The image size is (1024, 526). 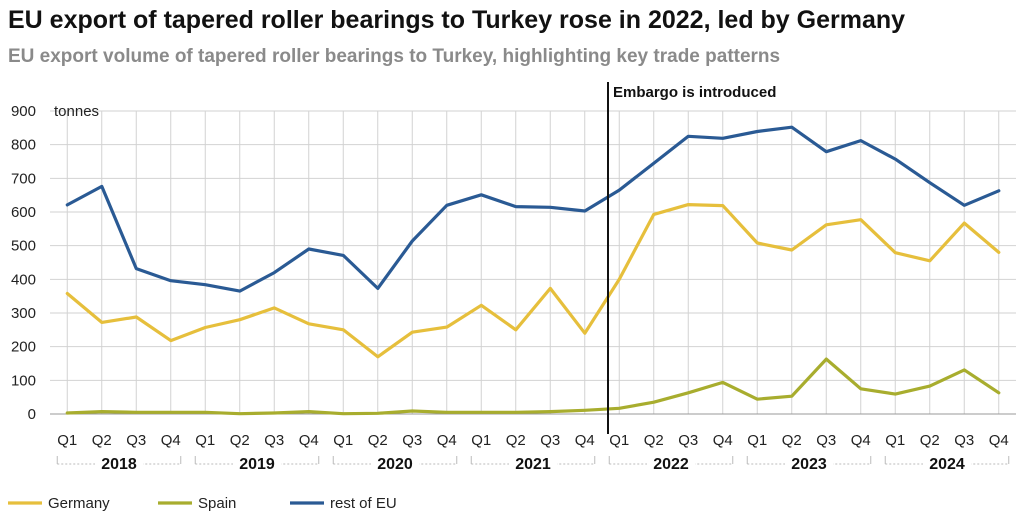 What do you see at coordinates (217, 503) in the screenshot?
I see `legend-label: Spain` at bounding box center [217, 503].